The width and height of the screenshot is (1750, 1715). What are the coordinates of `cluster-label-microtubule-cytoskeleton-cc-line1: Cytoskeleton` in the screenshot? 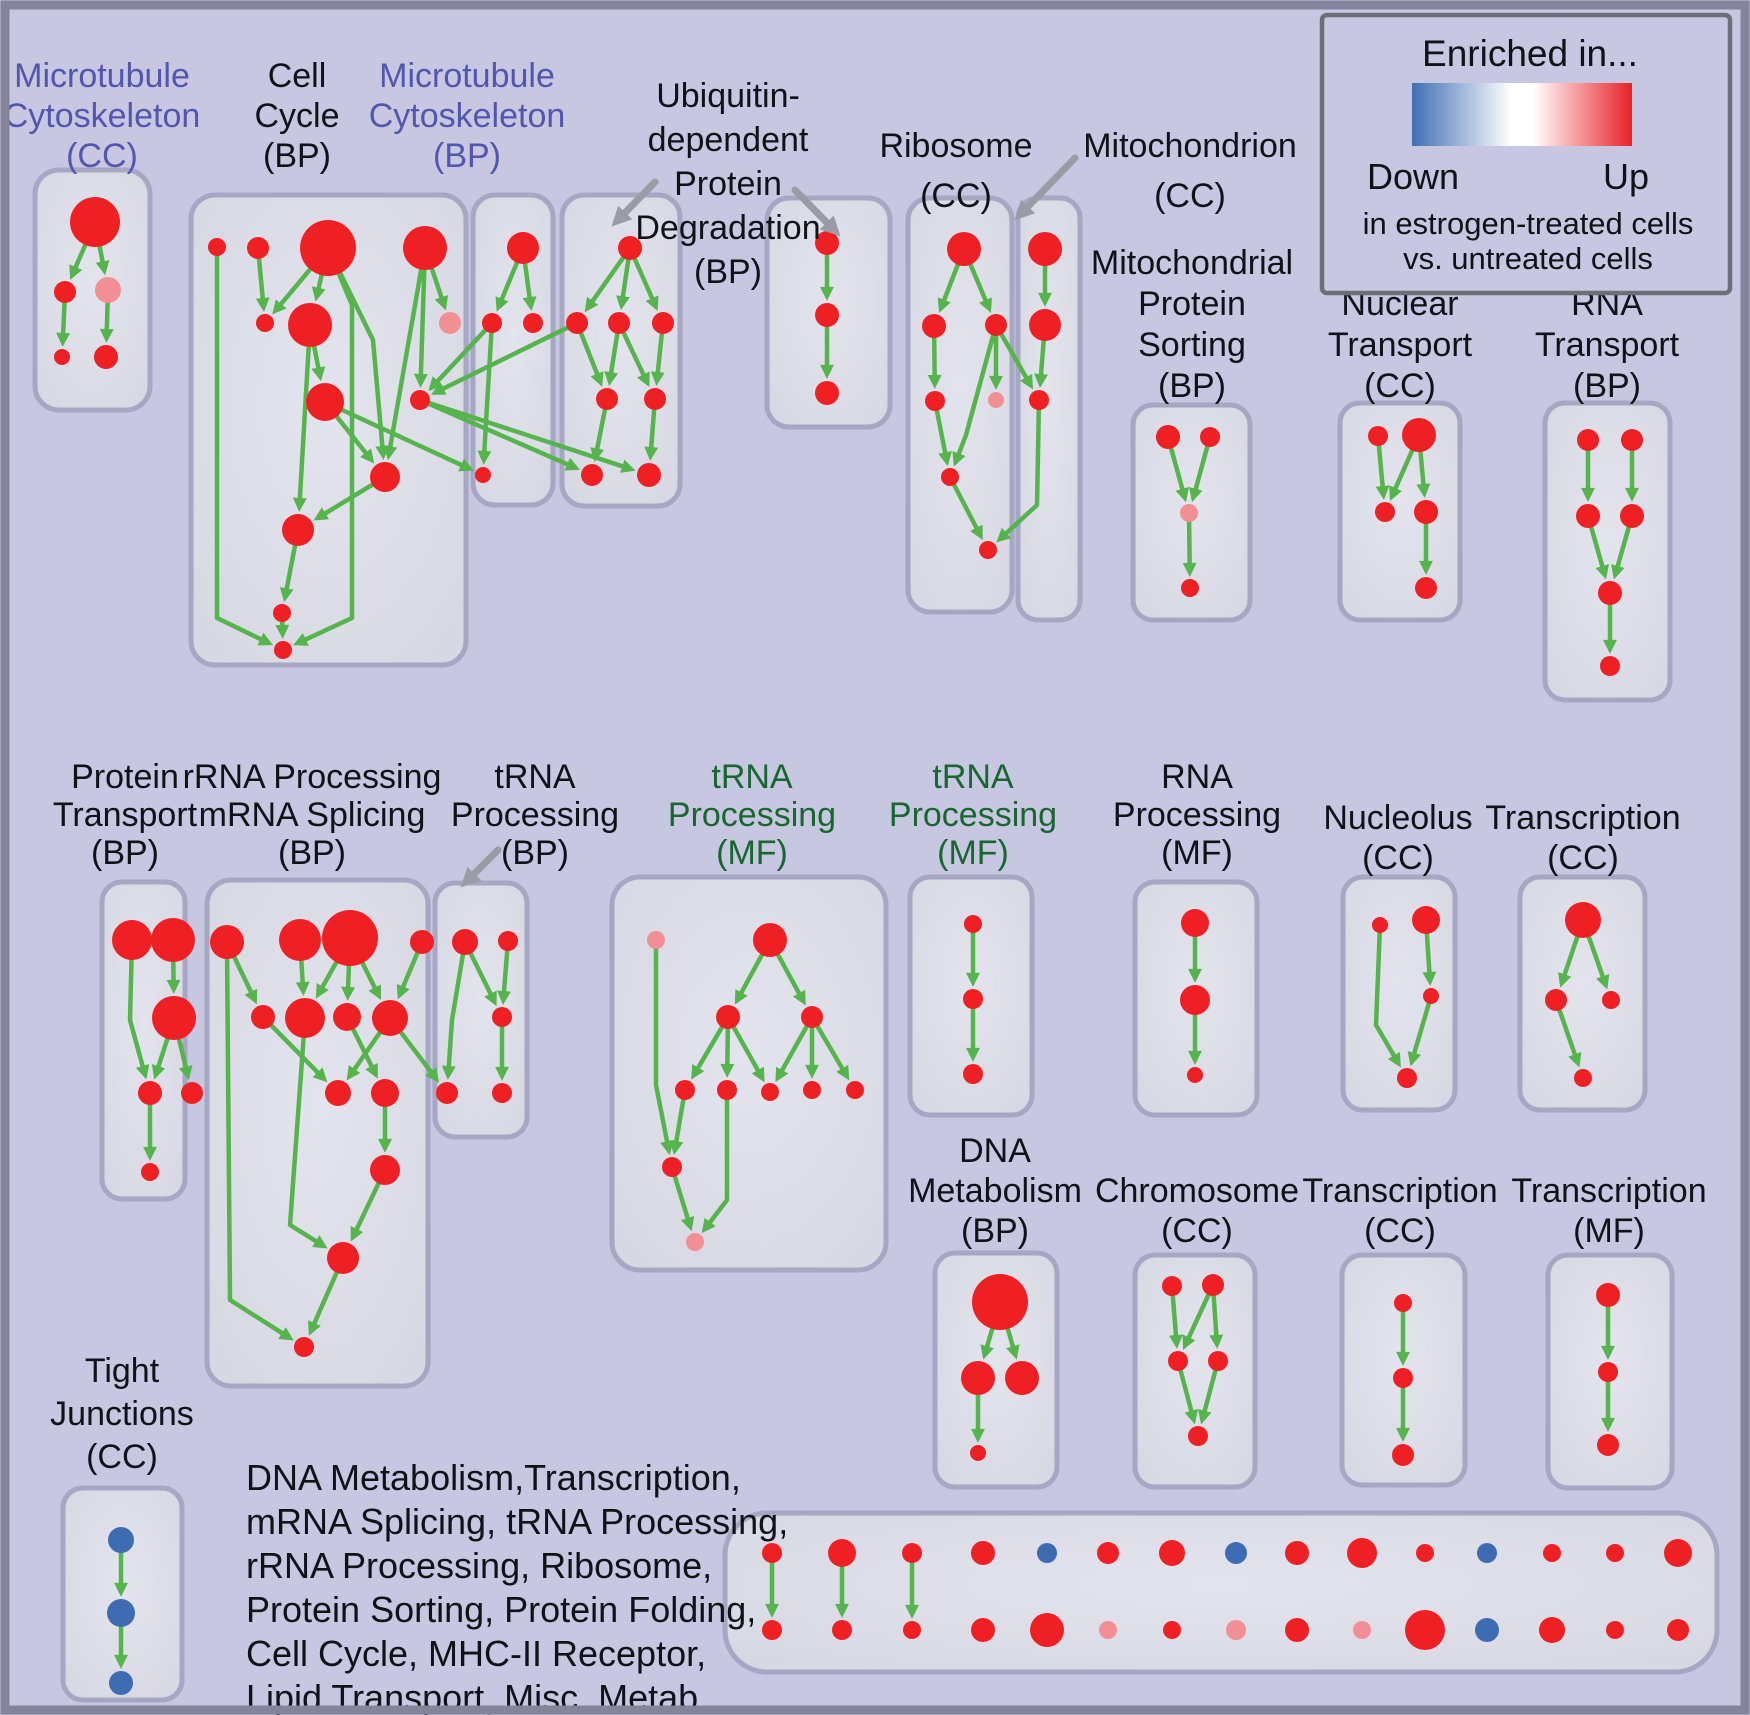 It's located at (102, 116).